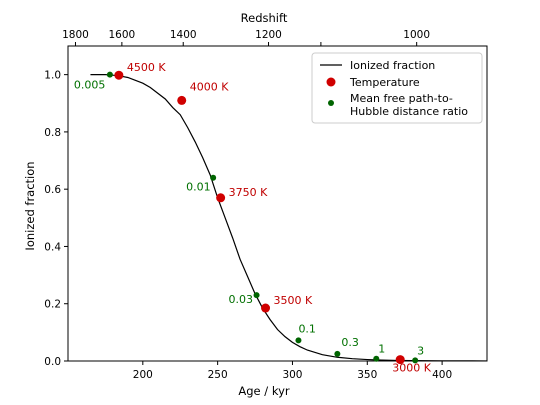  What do you see at coordinates (143, 375) in the screenshot?
I see `x-tick-label: 200` at bounding box center [143, 375].